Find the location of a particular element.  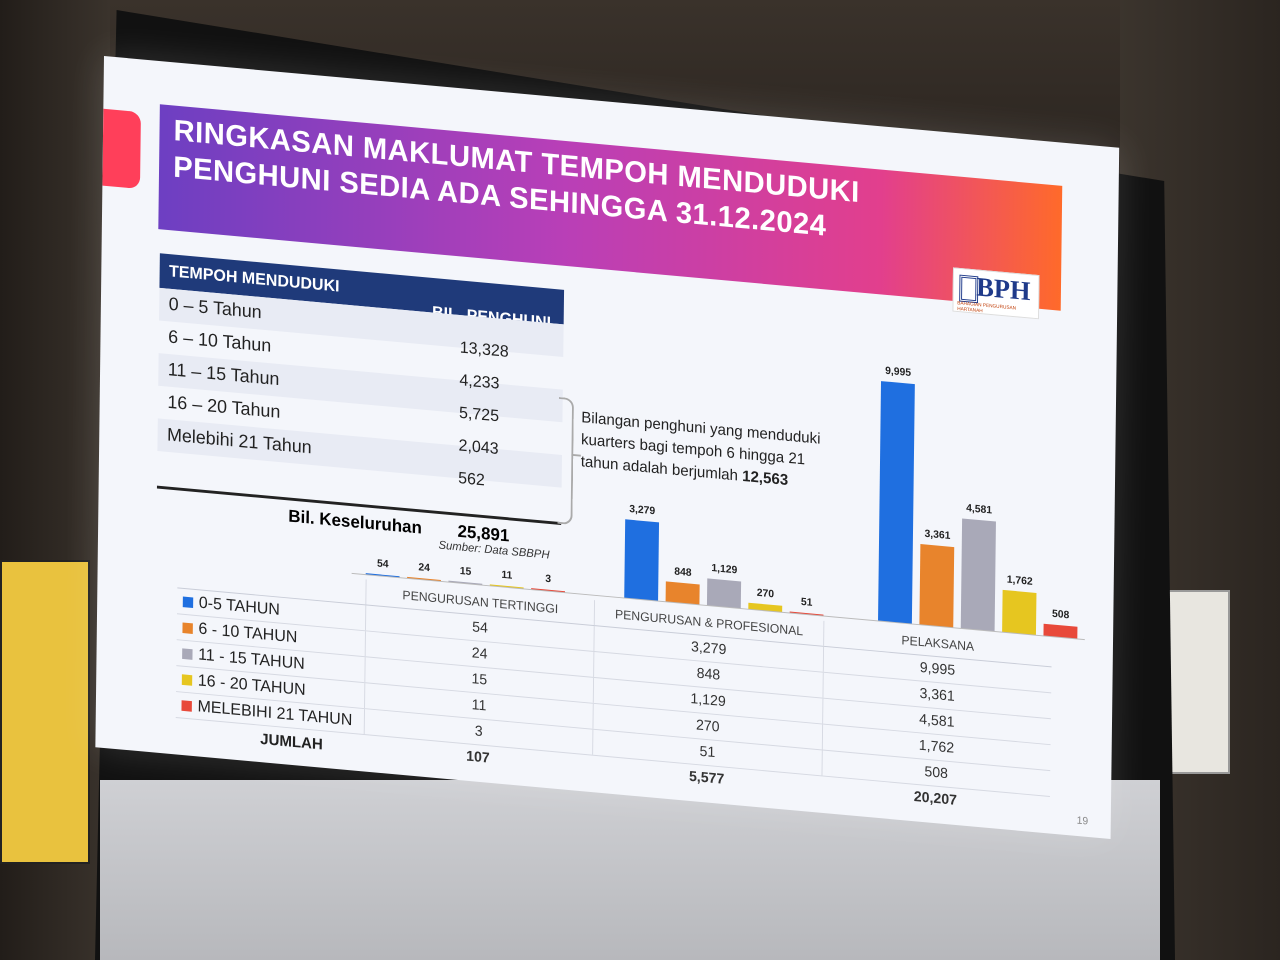

header-spacer is located at coordinates (272, 583).